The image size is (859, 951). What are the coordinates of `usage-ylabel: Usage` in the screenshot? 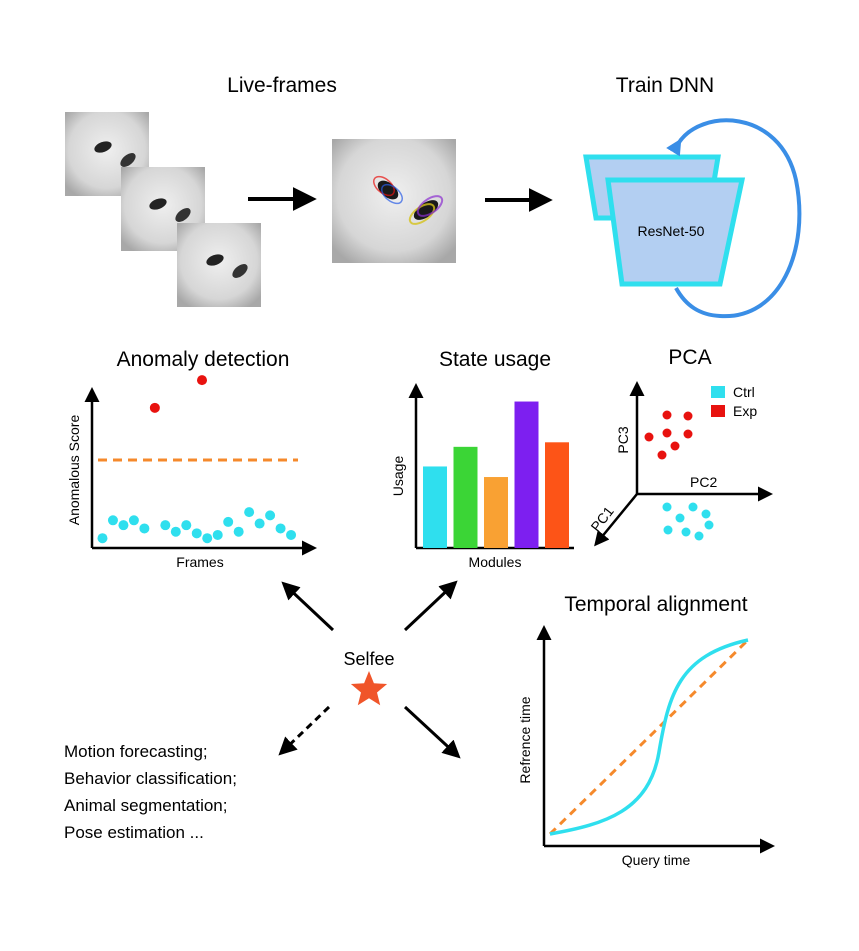 It's located at (398, 476).